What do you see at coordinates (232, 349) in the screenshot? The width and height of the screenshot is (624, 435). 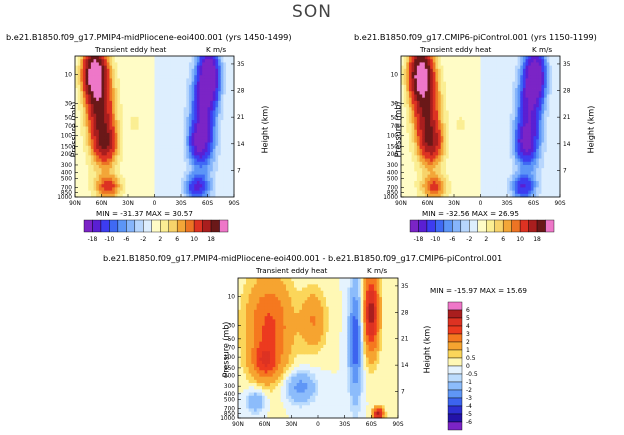 I see `panel3-ytick-label: 70` at bounding box center [232, 349].